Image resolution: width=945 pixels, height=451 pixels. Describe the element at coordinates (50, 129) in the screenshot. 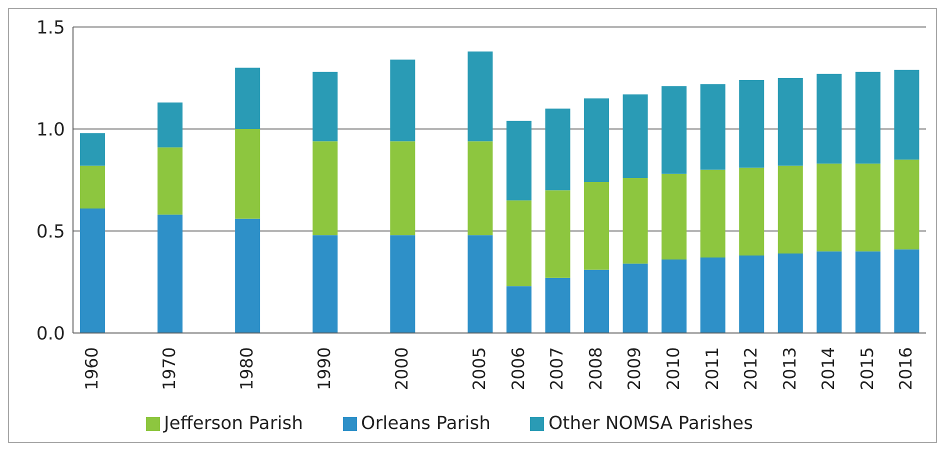

I see `y-tick-label: 1.0` at that location.